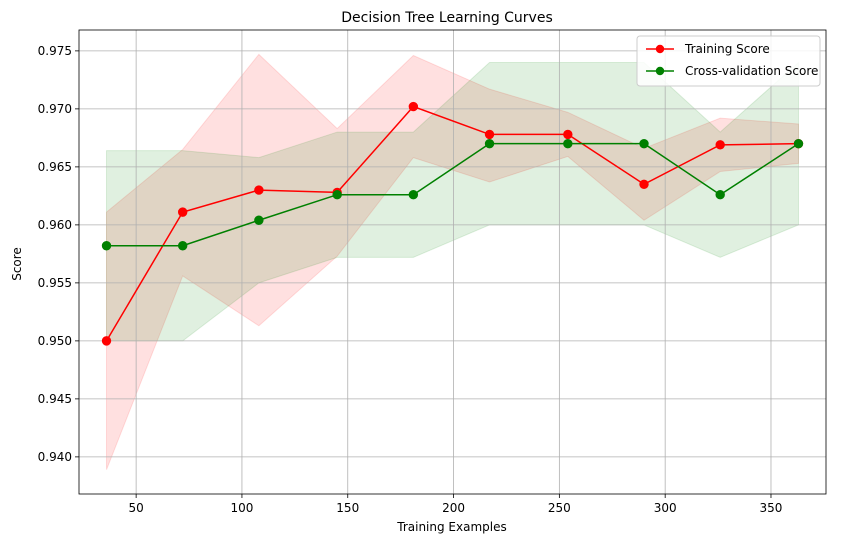 The image size is (864, 545). I want to click on legend: Training Score Cross-validation Score, so click(728, 61).